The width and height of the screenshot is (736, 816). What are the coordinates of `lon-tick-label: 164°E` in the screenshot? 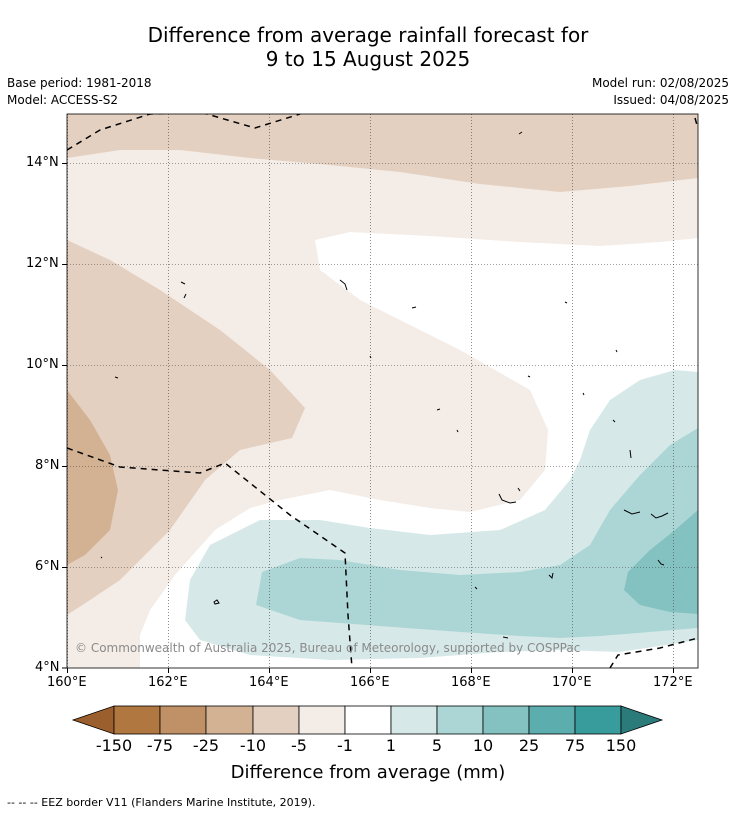 It's located at (269, 682).